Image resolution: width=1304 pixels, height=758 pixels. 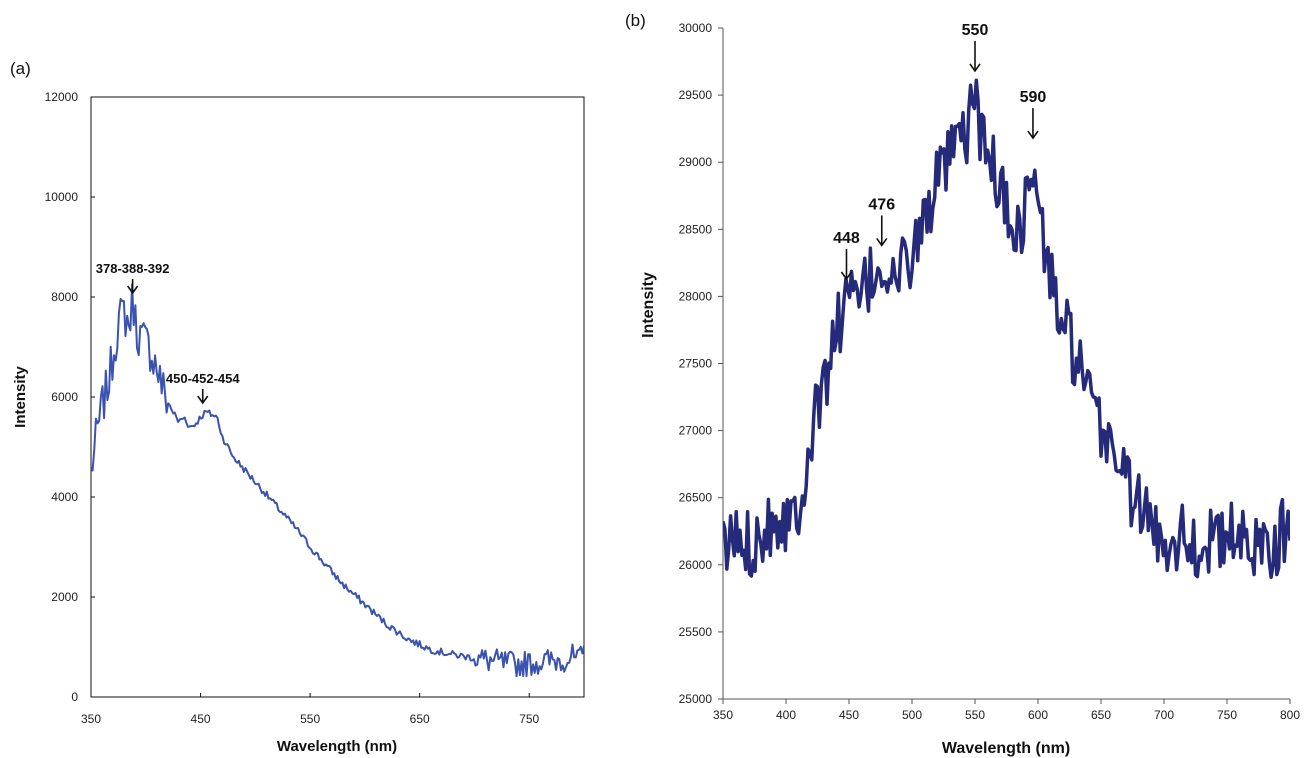 What do you see at coordinates (696, 28) in the screenshot?
I see `y-tick-label: 30000` at bounding box center [696, 28].